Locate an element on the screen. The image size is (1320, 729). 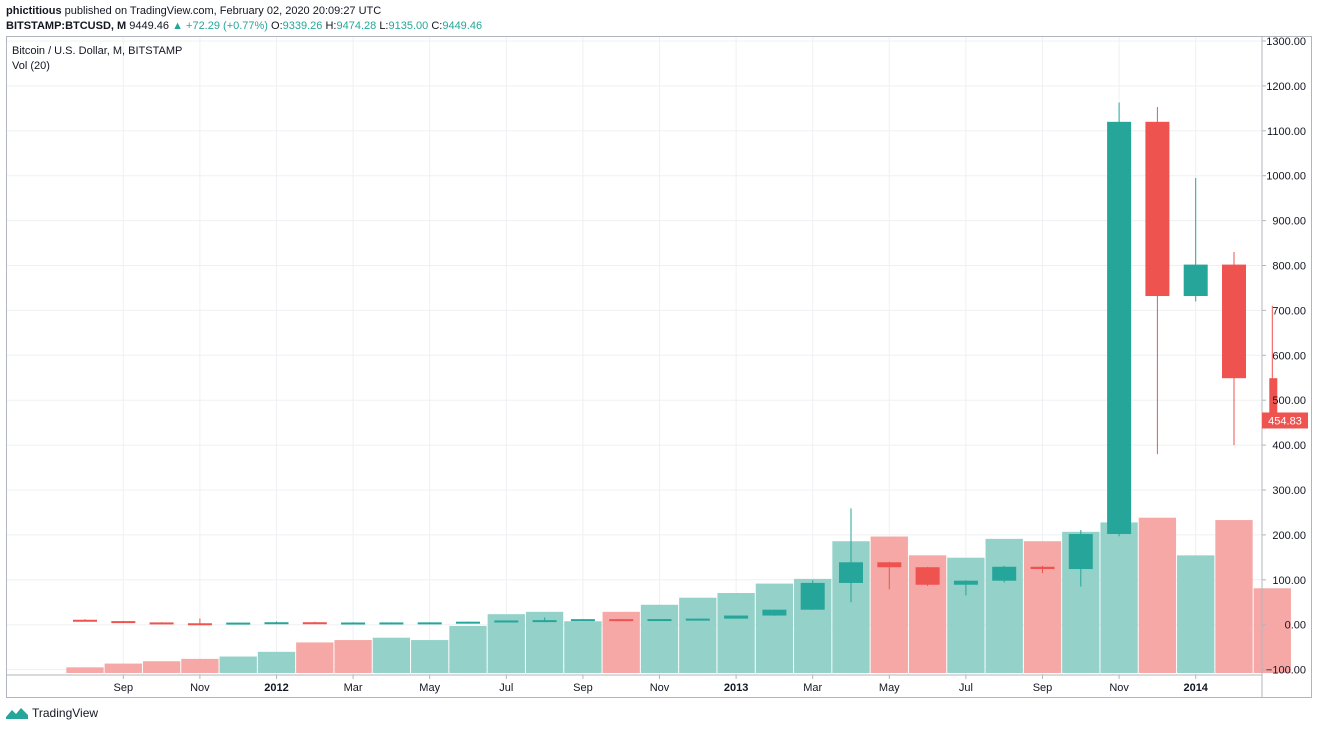
symbol-label: BITSTAMP:BTCUSD, M is located at coordinates (66, 26).